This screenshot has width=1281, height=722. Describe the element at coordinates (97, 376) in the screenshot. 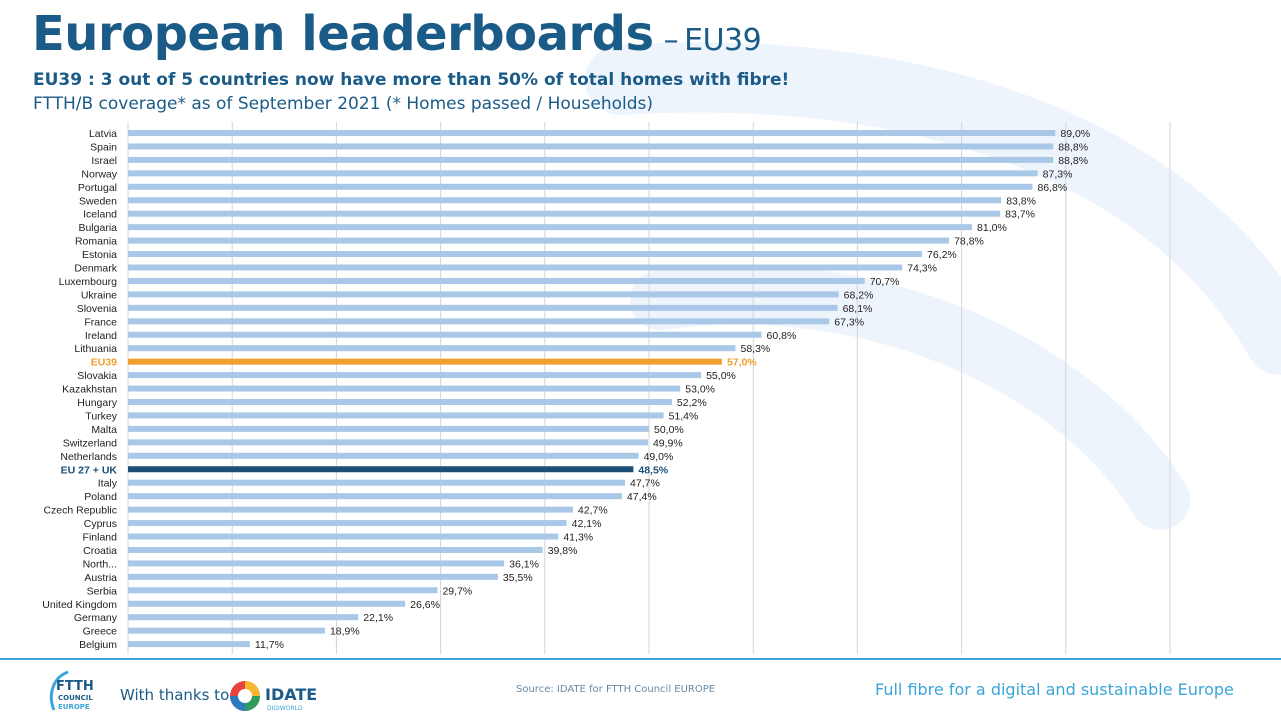

I see `category-label: Slovakia` at that location.